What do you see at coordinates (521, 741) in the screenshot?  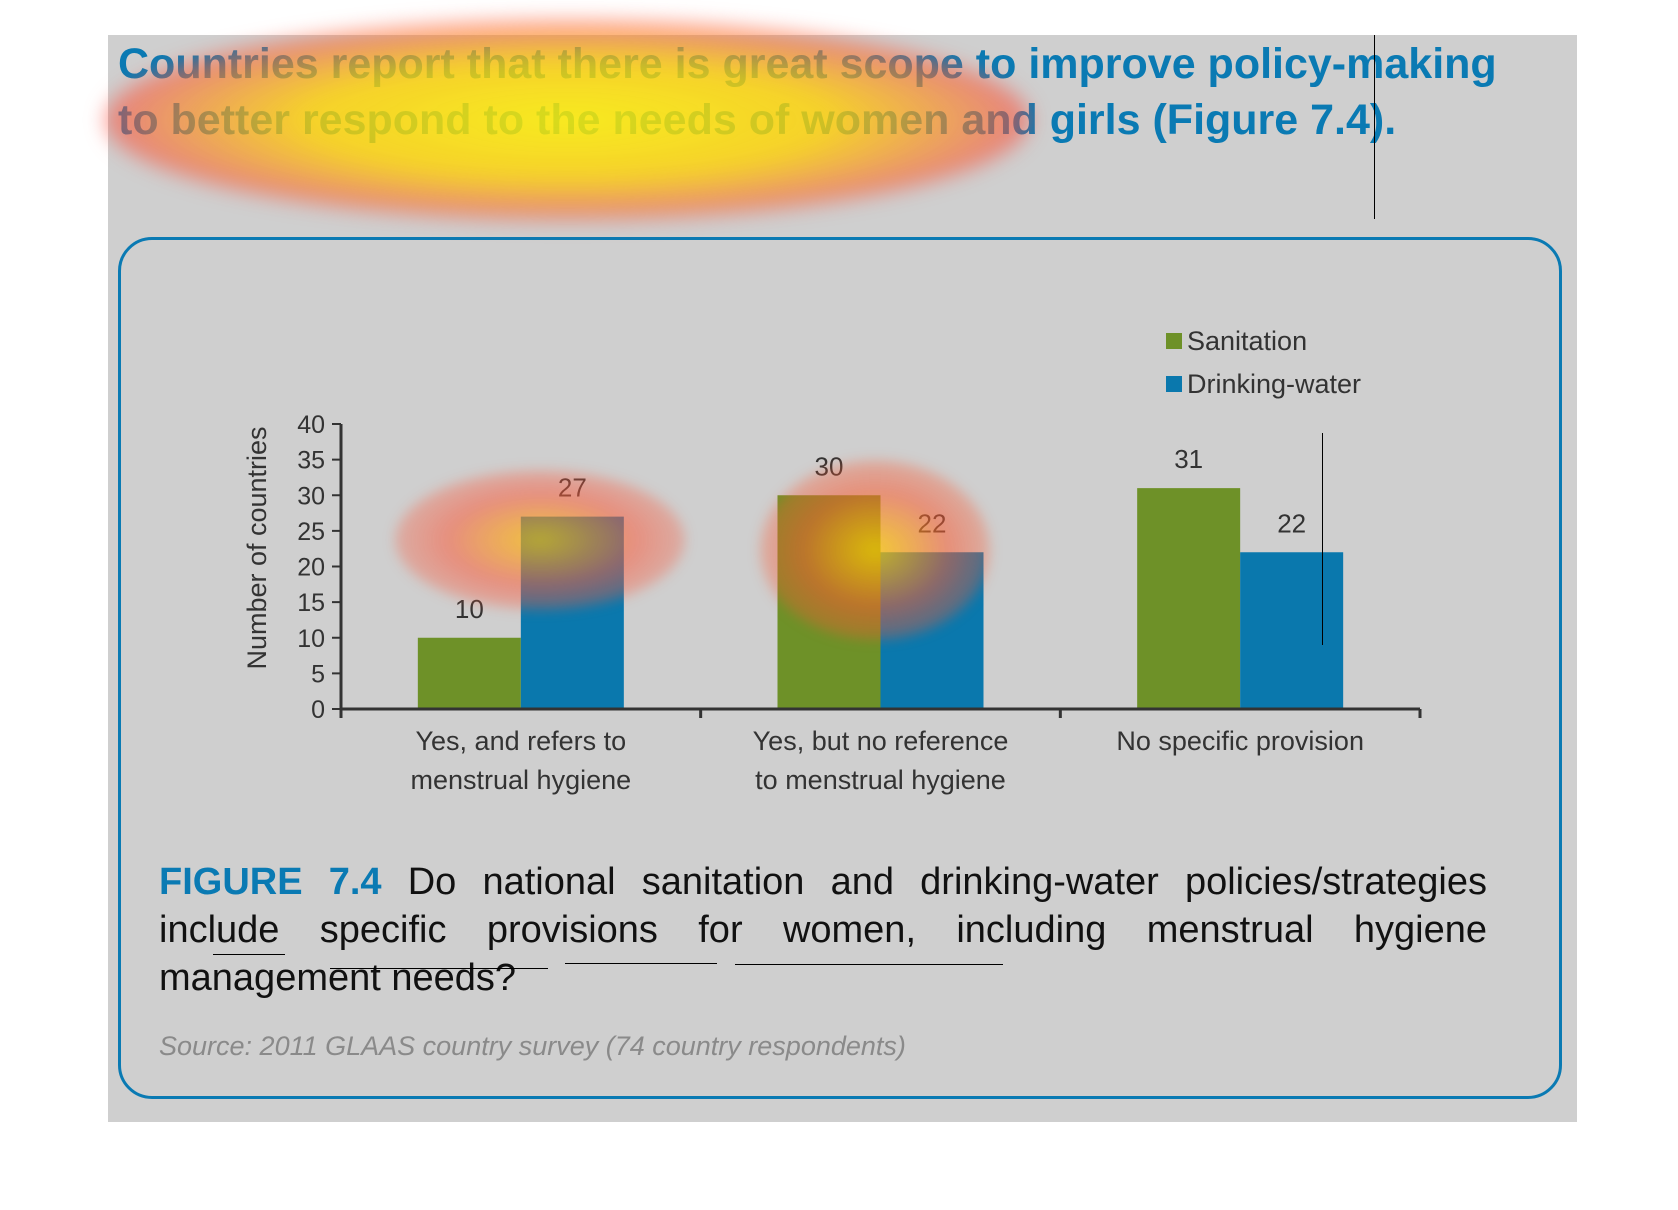 I see `x-tick-label: Yes, and refers to` at bounding box center [521, 741].